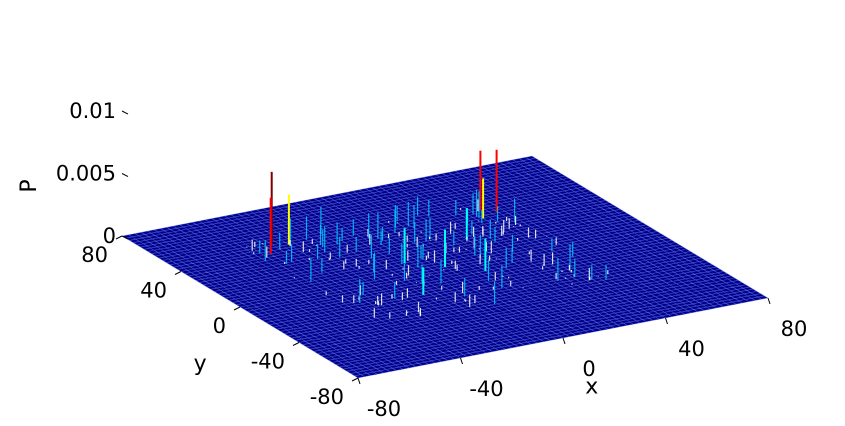 The height and width of the screenshot is (426, 845). I want to click on y-axis-label: y, so click(200, 363).